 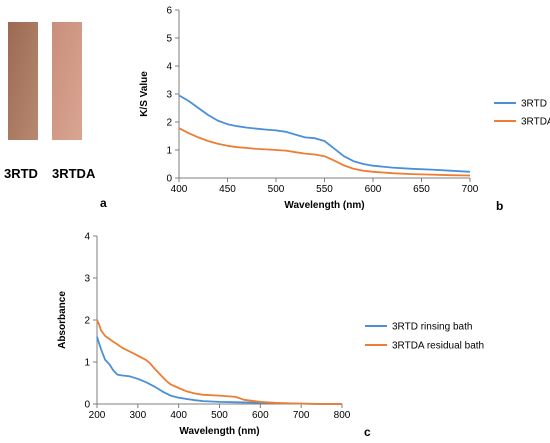 What do you see at coordinates (432, 327) in the screenshot?
I see `legend-label-1: 3RTD rinsing bath` at bounding box center [432, 327].